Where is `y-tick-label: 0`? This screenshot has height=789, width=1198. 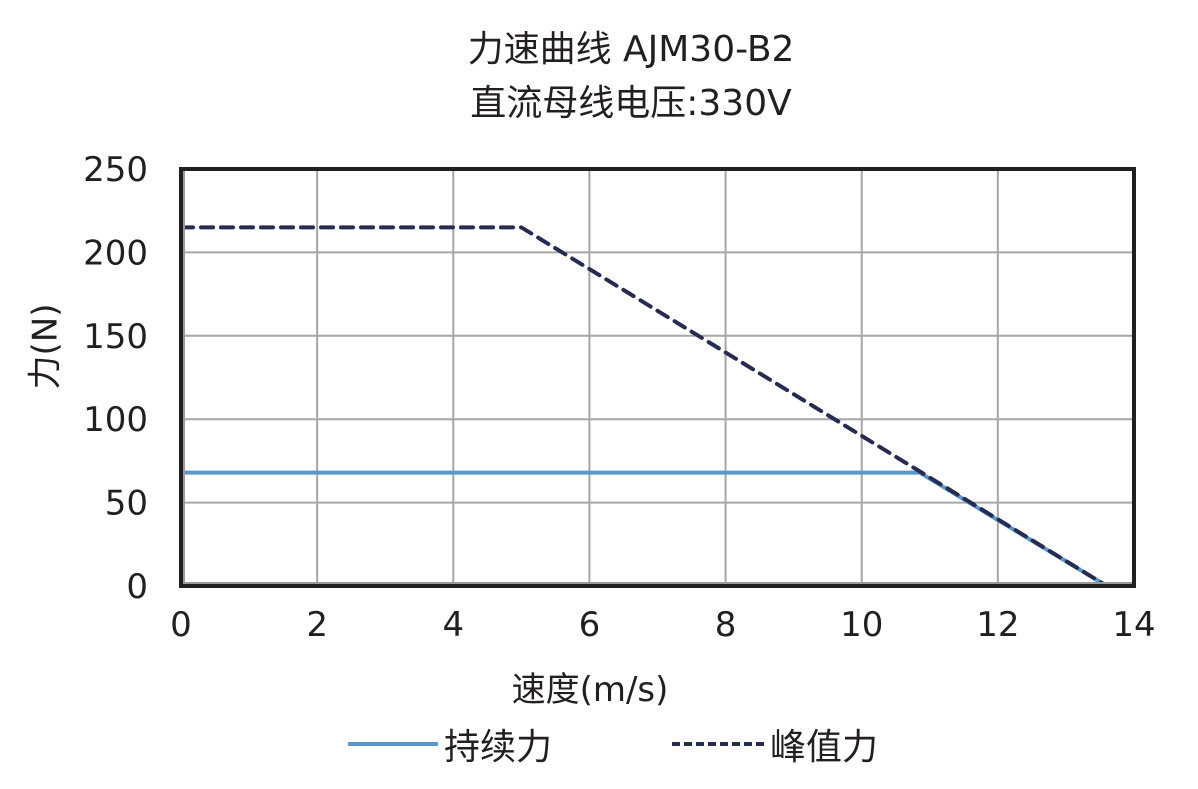
y-tick-label: 0 is located at coordinates (137, 587).